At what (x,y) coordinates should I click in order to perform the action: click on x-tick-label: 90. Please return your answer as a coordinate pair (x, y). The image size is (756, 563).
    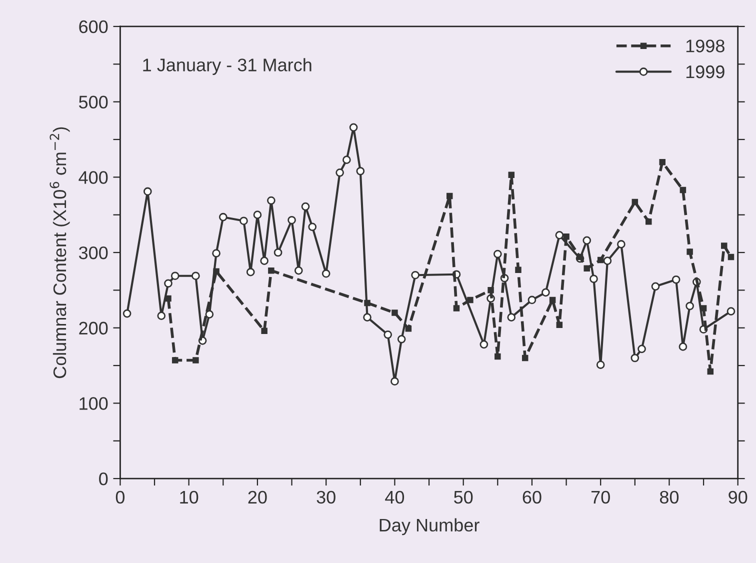
    Looking at the image, I should click on (738, 497).